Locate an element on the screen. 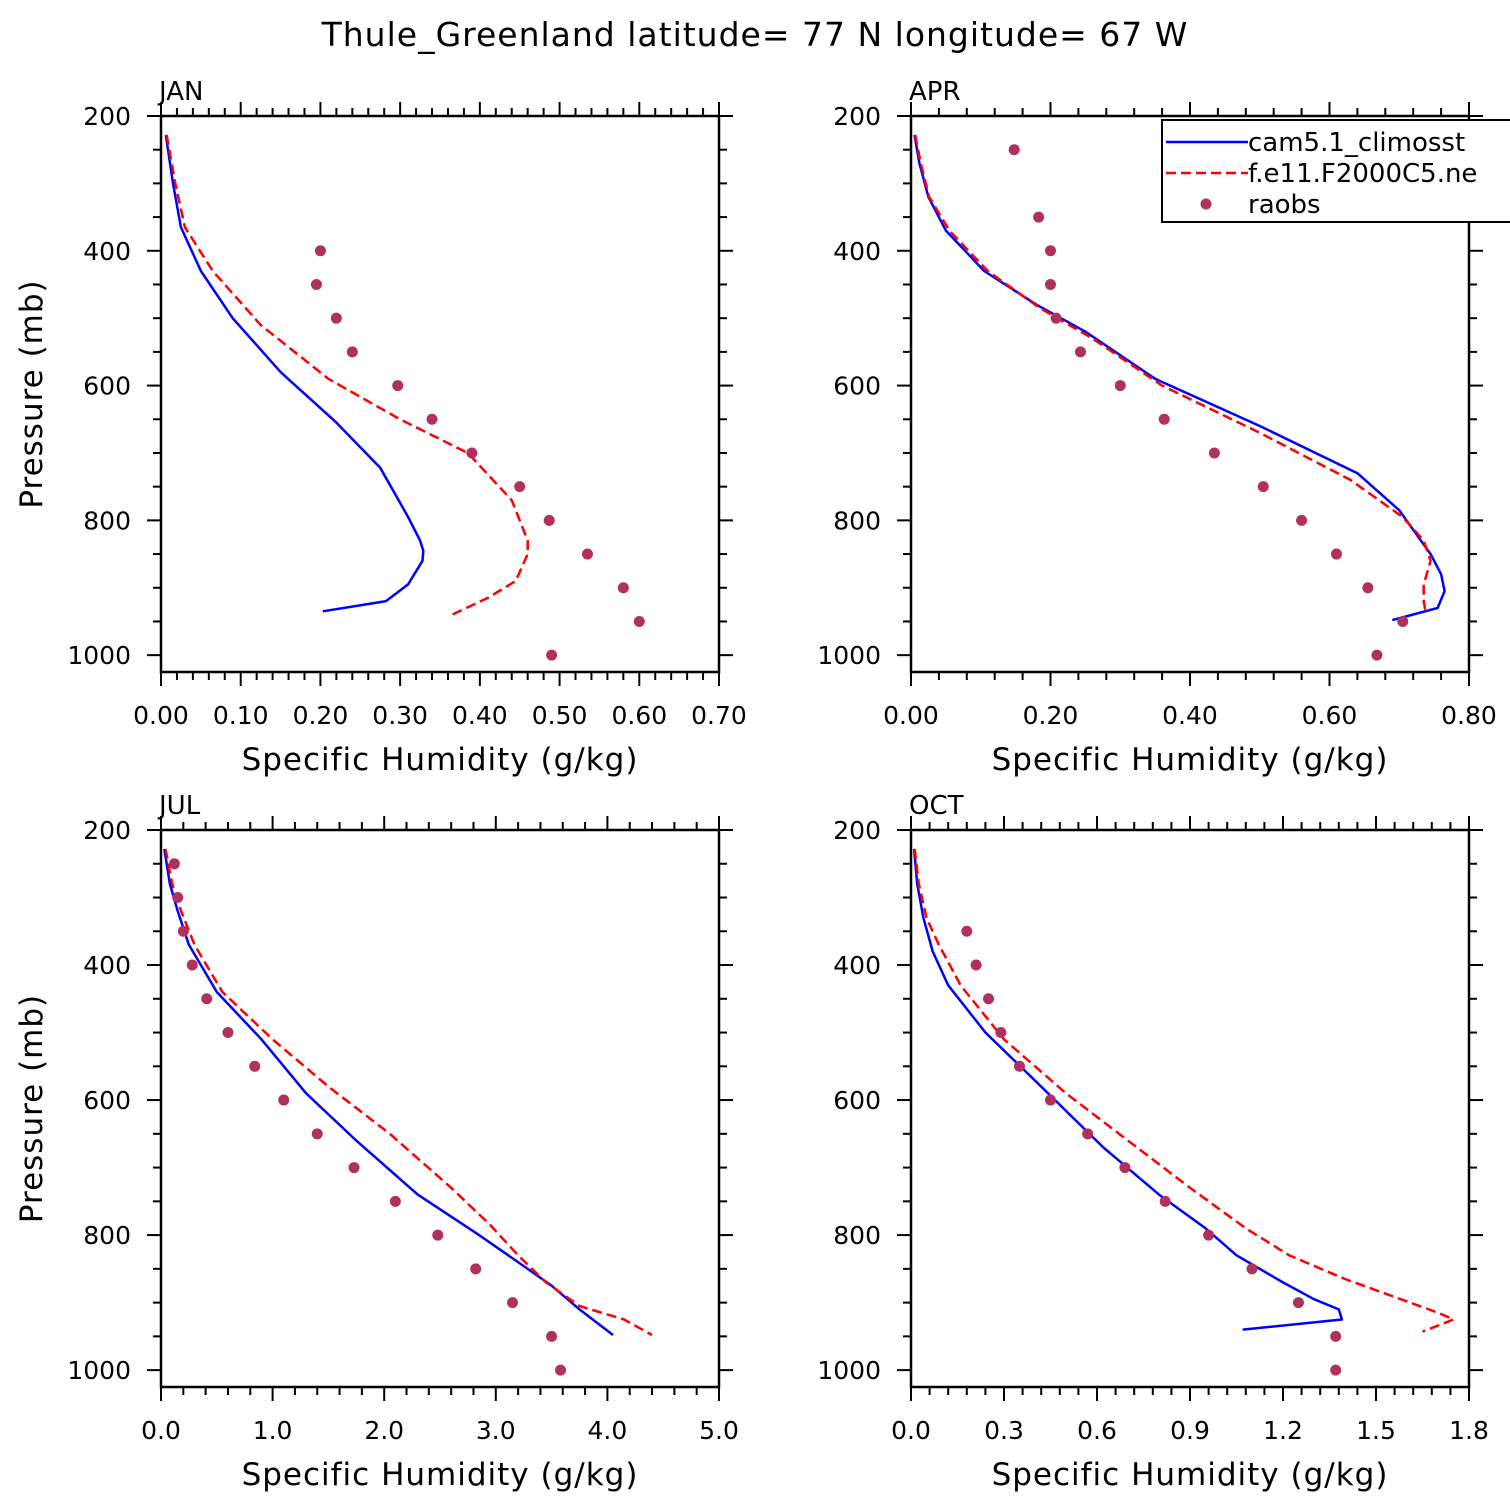 The image size is (1510, 1510). legend-label: f.e11.F2000C5.ne is located at coordinates (1362, 174).